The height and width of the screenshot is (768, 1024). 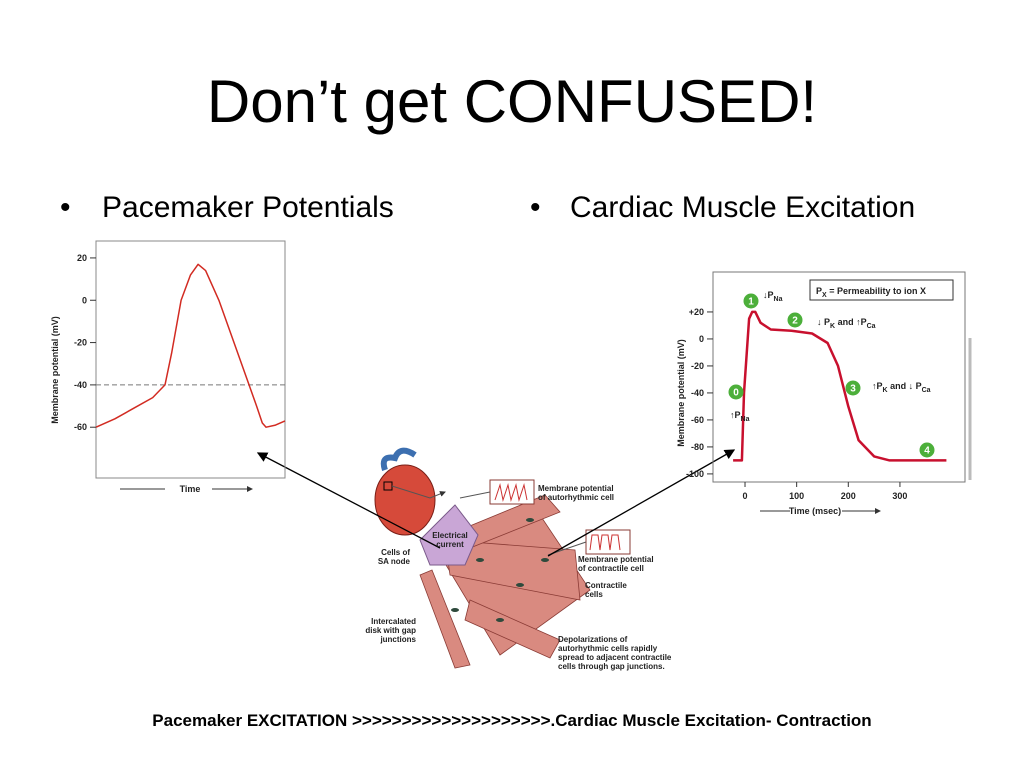 I want to click on diagram-label: of contractile cell, so click(x=611, y=568).